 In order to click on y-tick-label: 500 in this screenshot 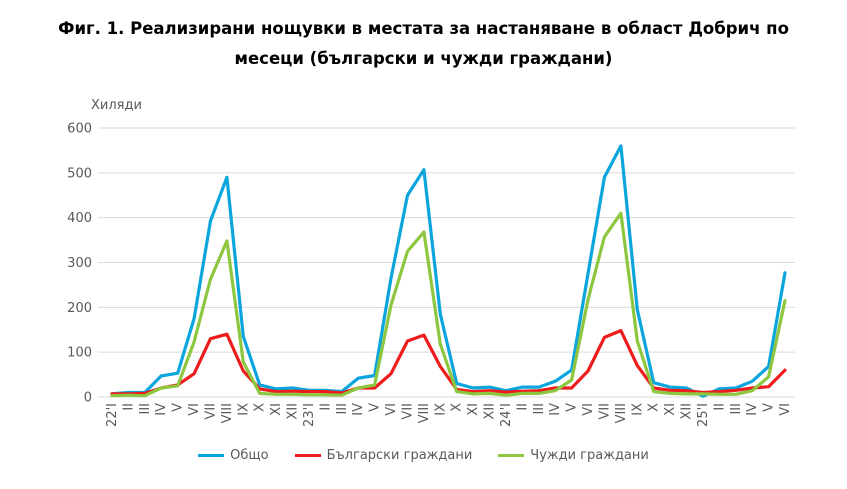, I will do `click(79, 173)`.